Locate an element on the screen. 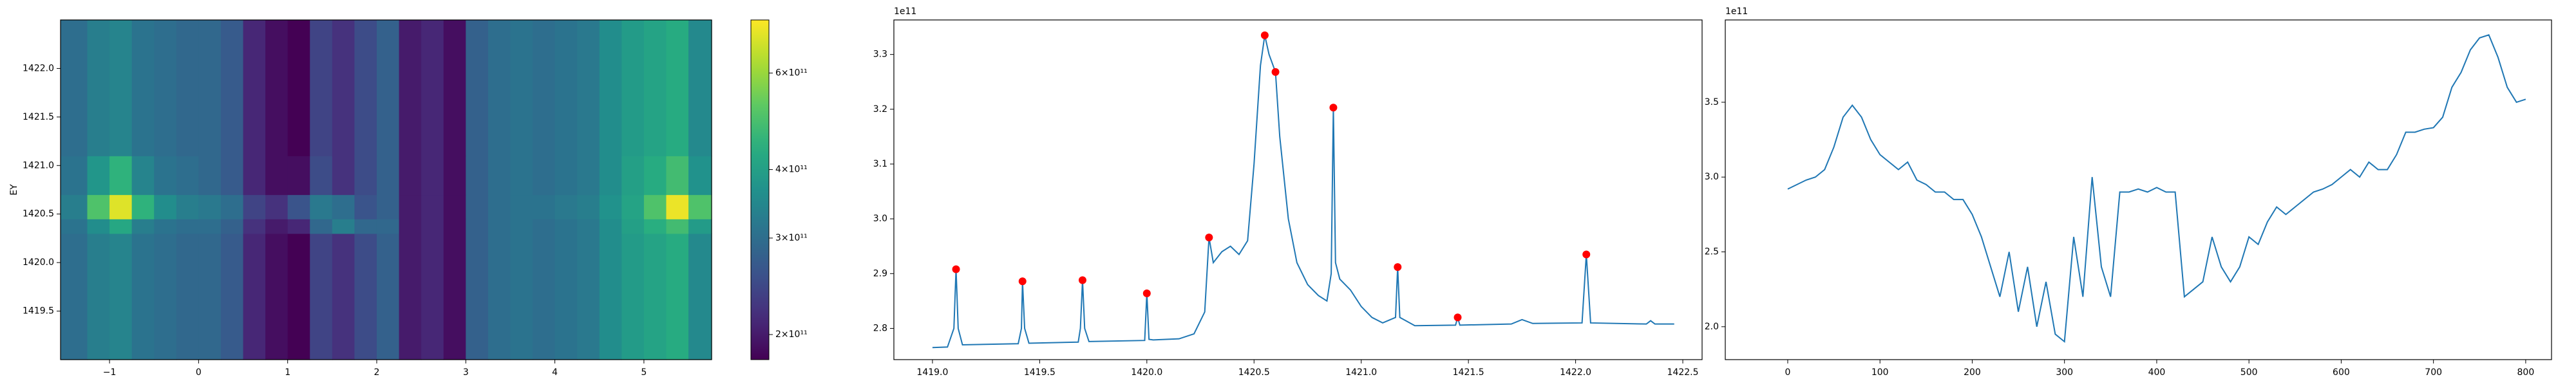 The image size is (2576, 386). x-tick-label: 400 is located at coordinates (2157, 372).